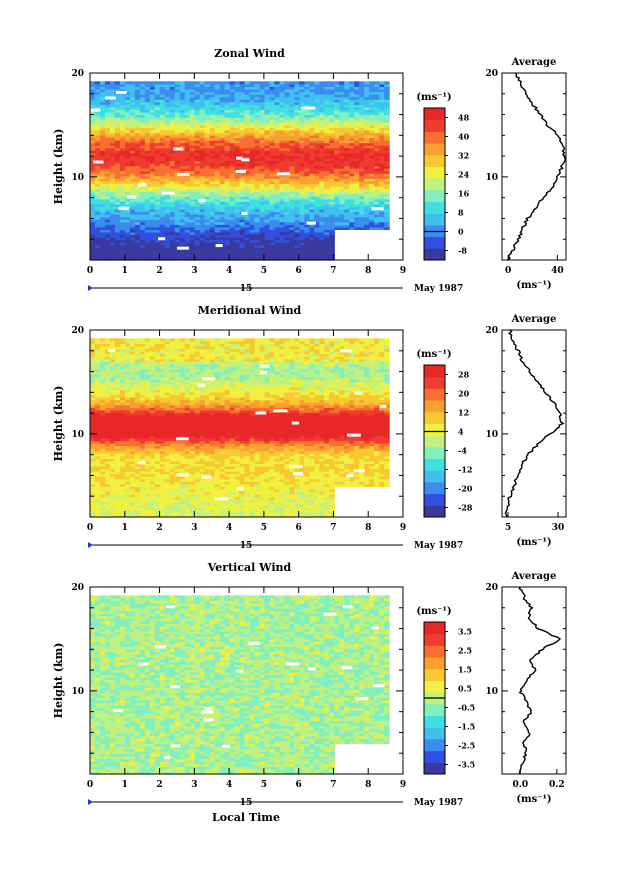 Image resolution: width=618 pixels, height=872 pixels. I want to click on colorbar-tick-label: 16, so click(464, 194).